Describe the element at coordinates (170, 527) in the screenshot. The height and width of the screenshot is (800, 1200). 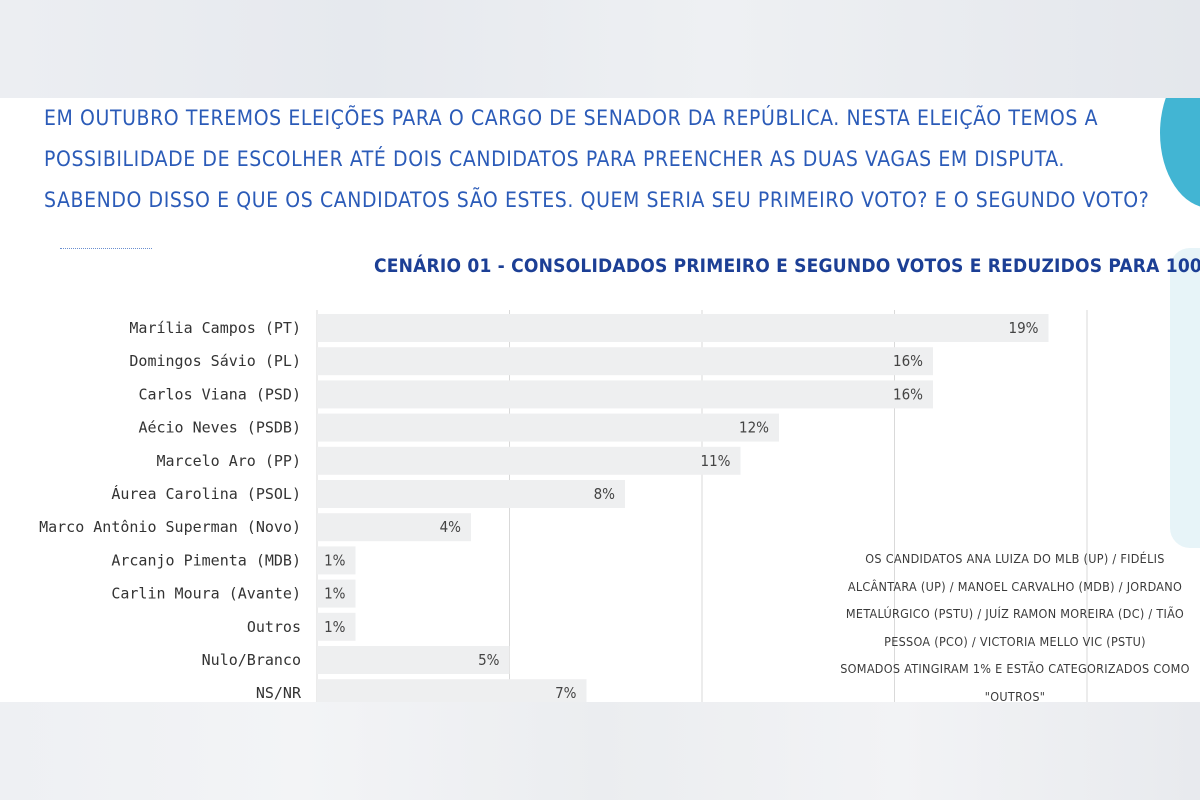
I see `category-label: Marco Antônio Superman (Novo)` at that location.